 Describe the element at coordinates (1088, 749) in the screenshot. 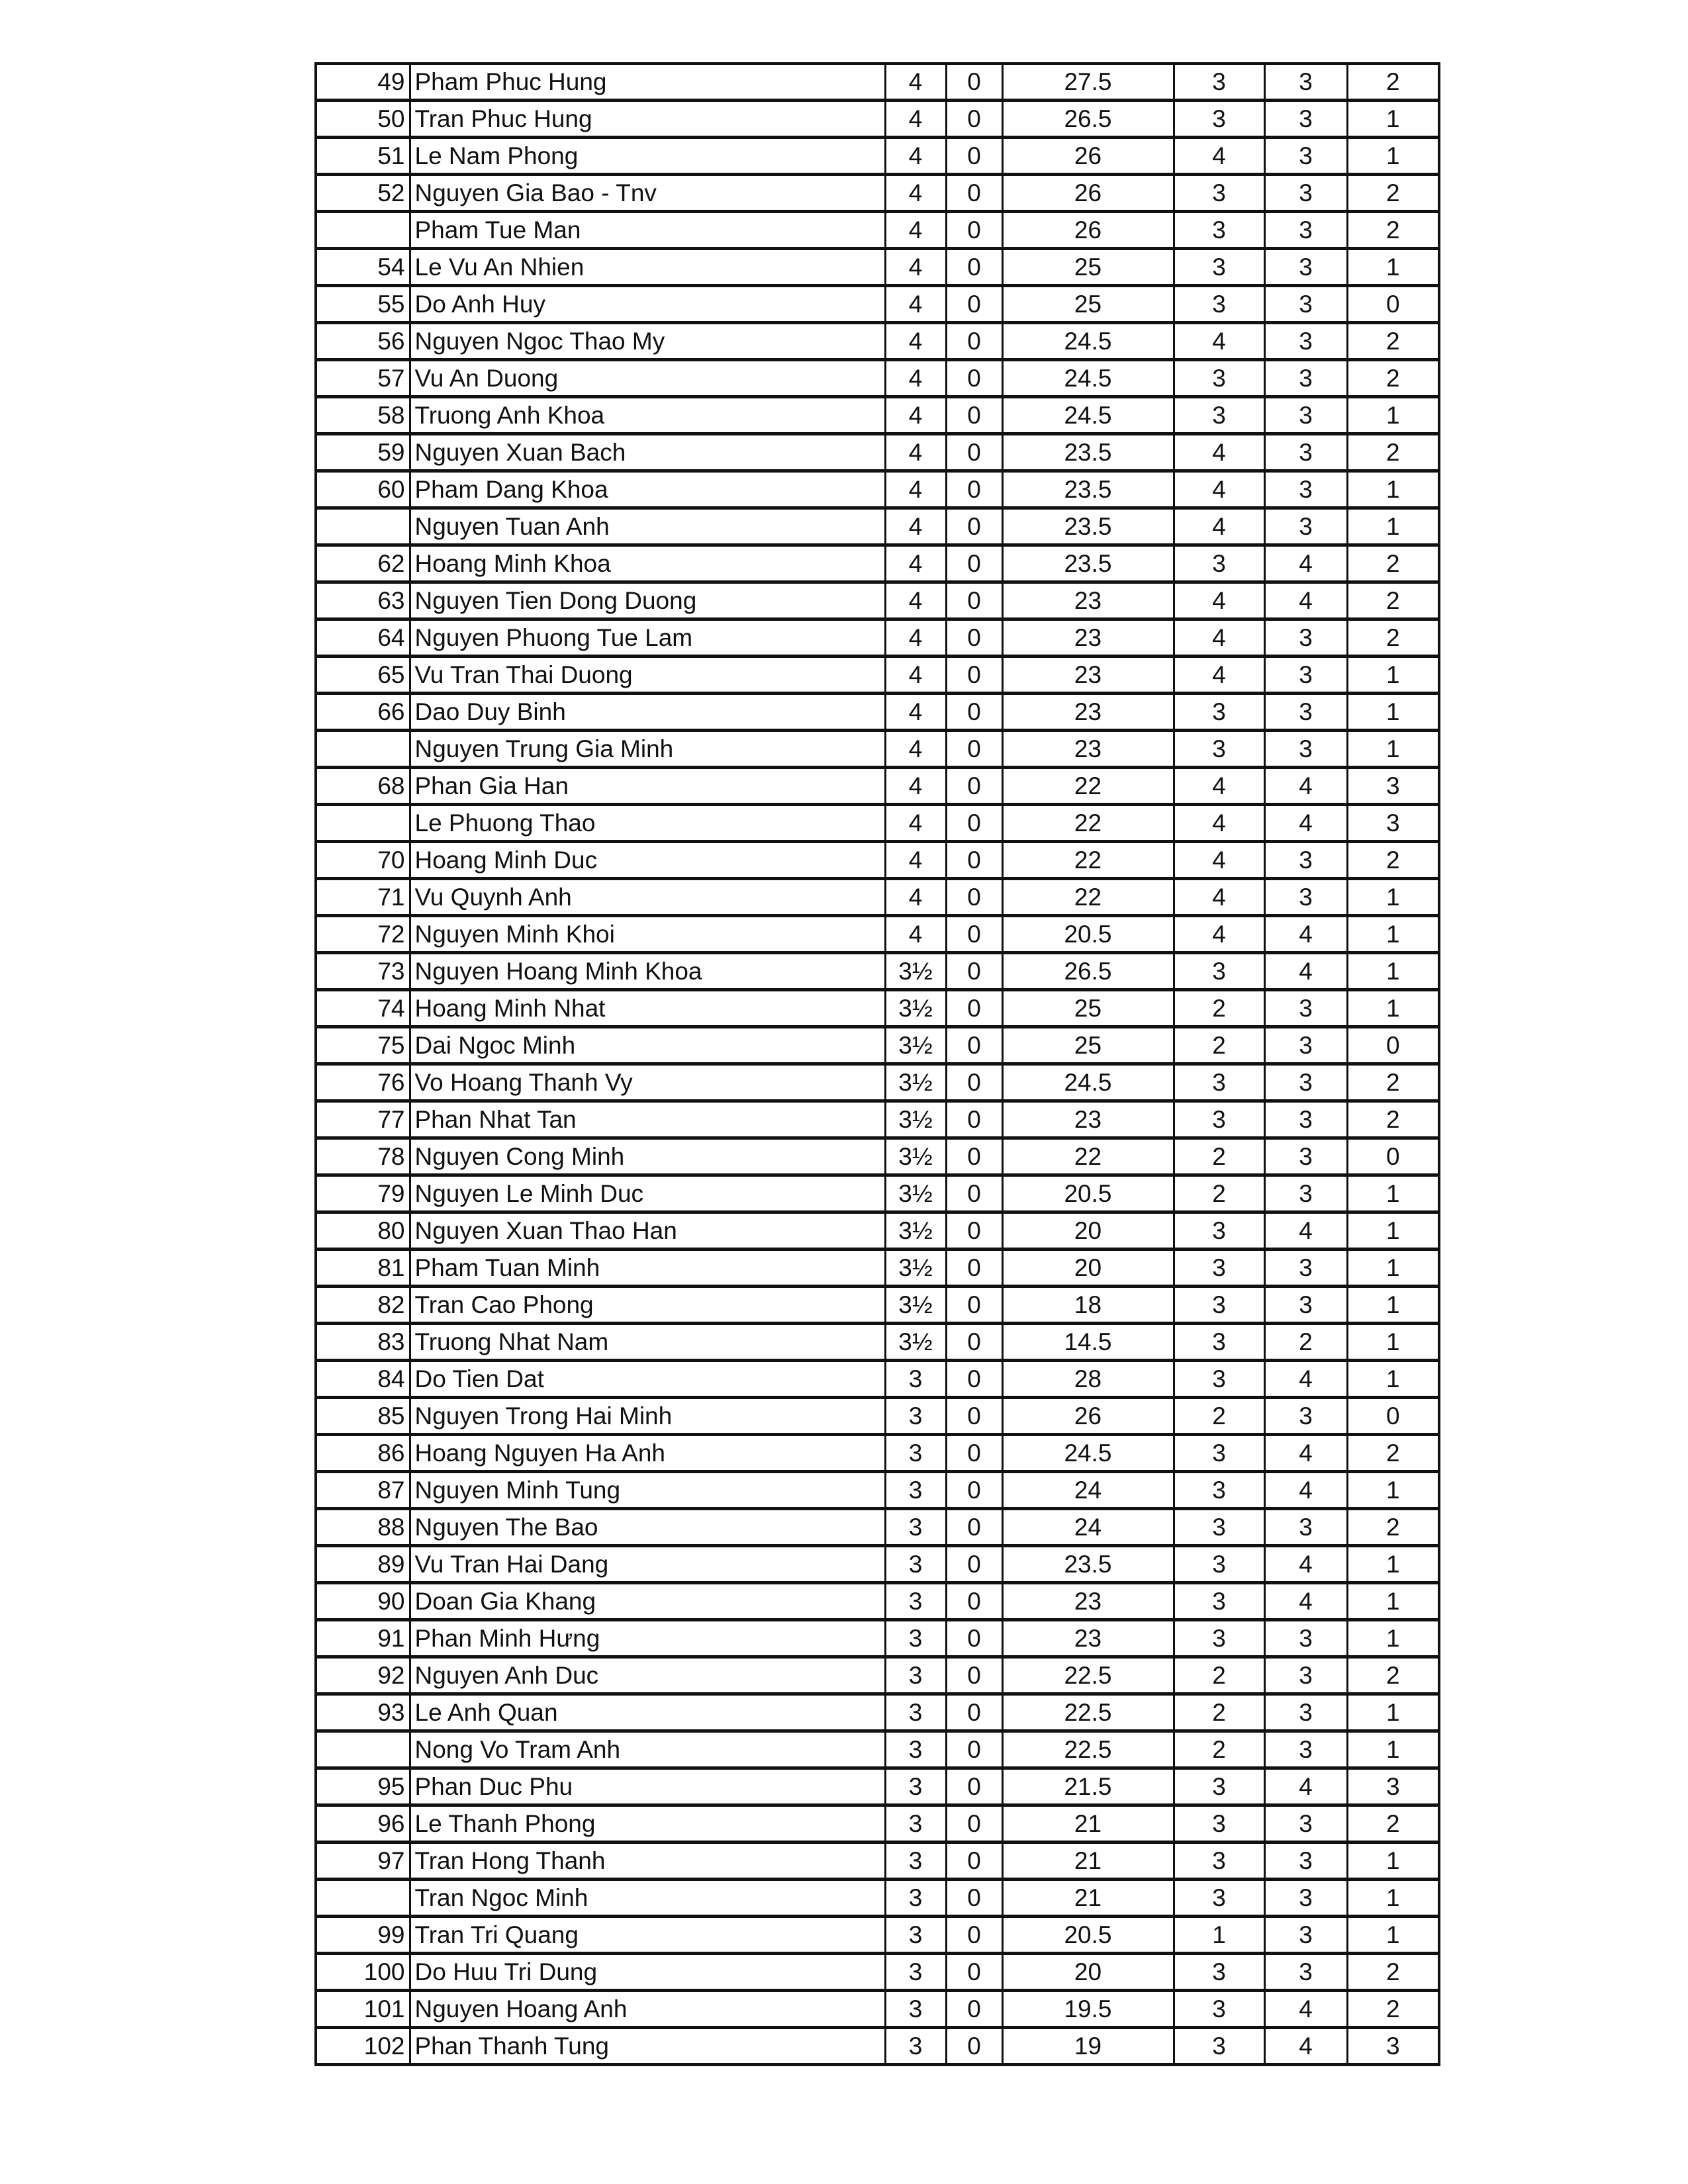

I see `col-5-cell: 23` at that location.